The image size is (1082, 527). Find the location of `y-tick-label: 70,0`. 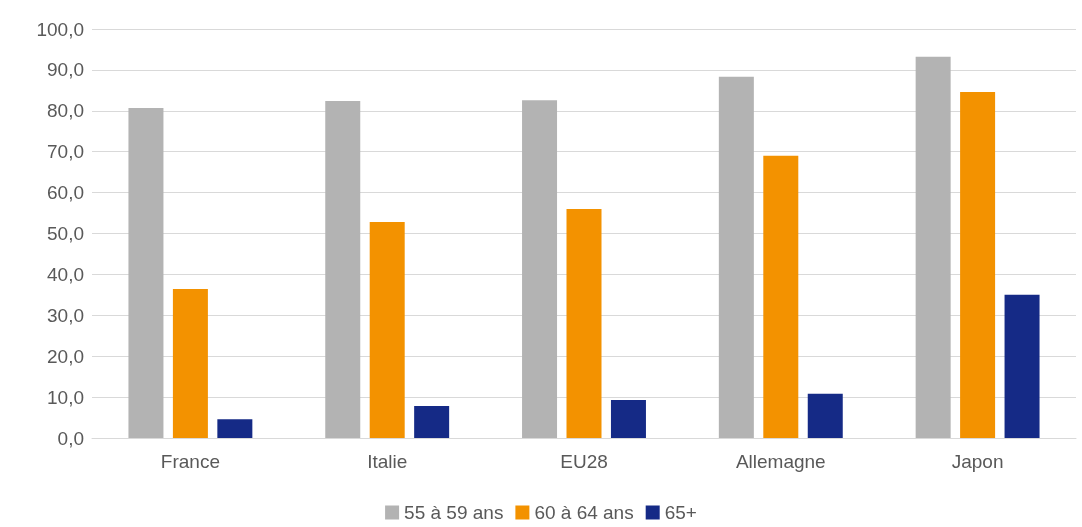

y-tick-label: 70,0 is located at coordinates (65, 152).